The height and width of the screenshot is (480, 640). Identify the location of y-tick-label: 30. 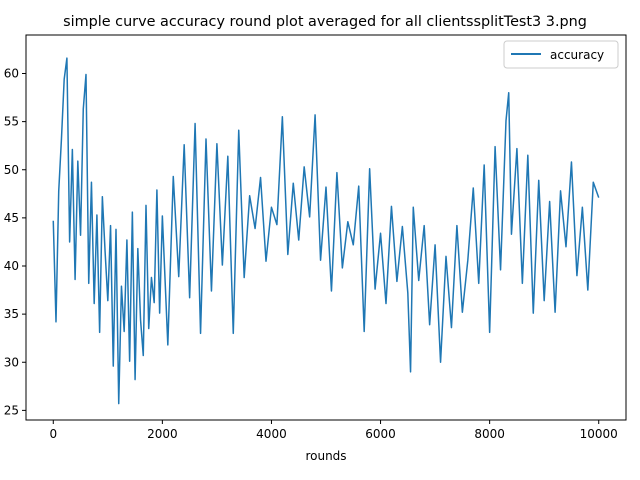
(11, 362).